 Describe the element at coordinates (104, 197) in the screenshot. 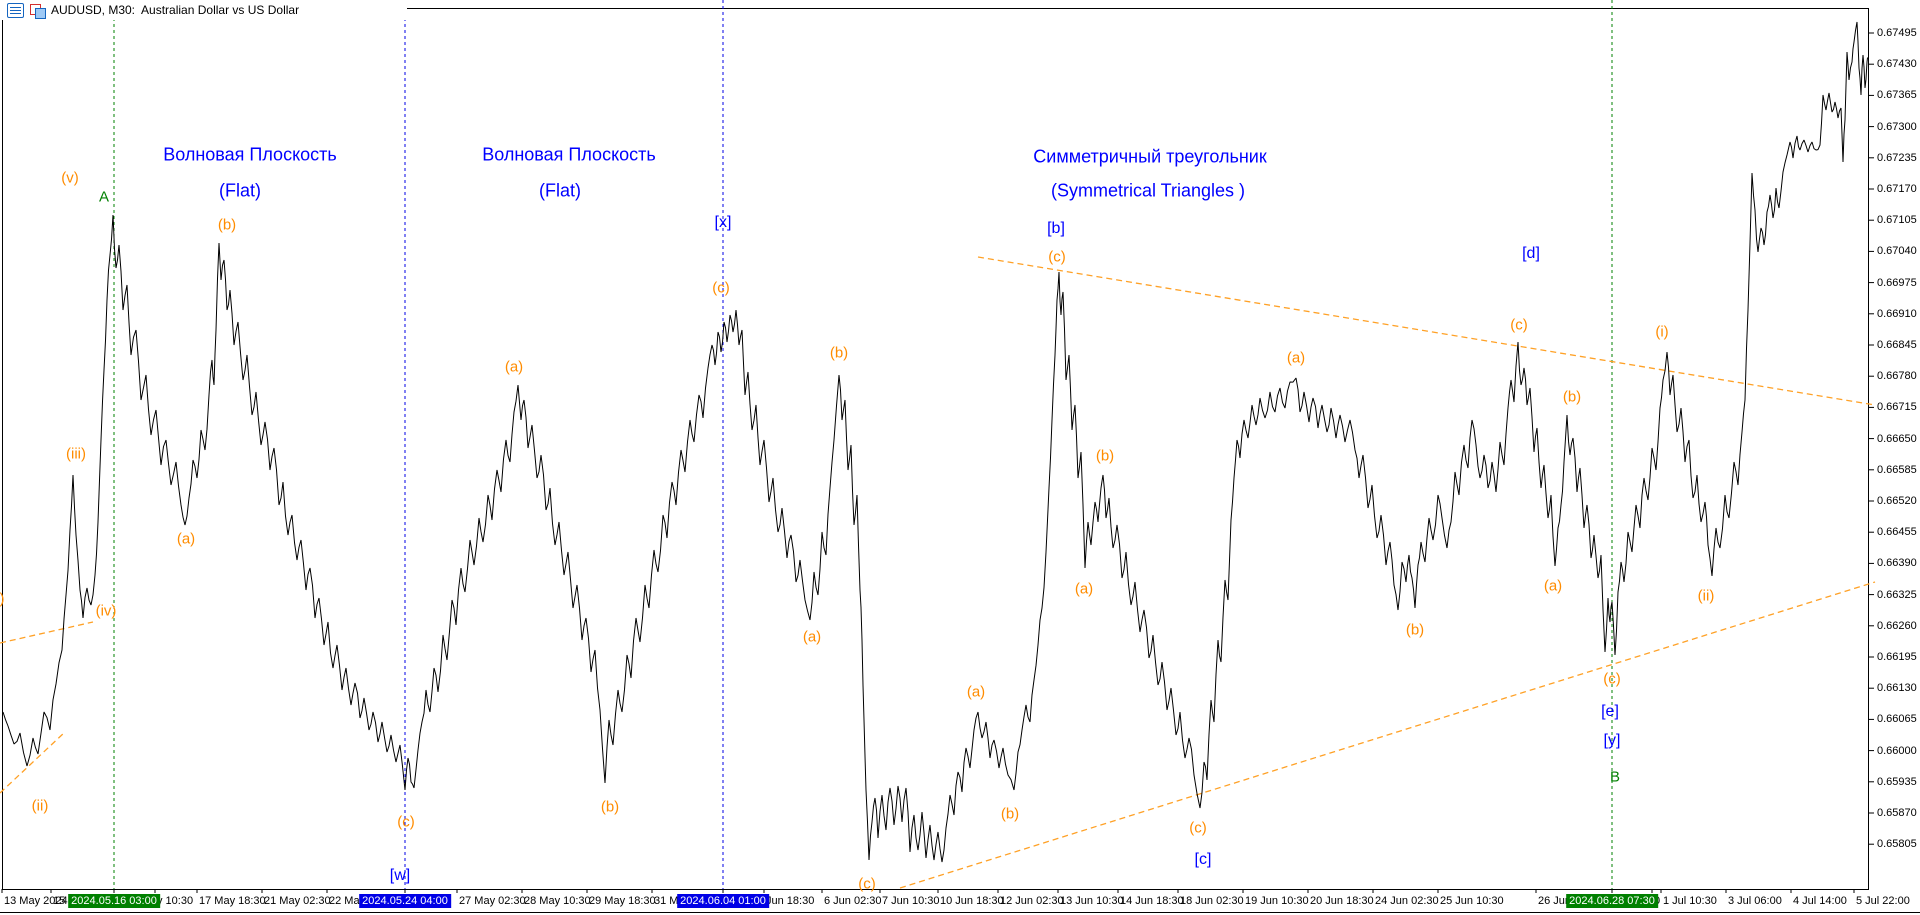

I see `wave-label: A` at that location.